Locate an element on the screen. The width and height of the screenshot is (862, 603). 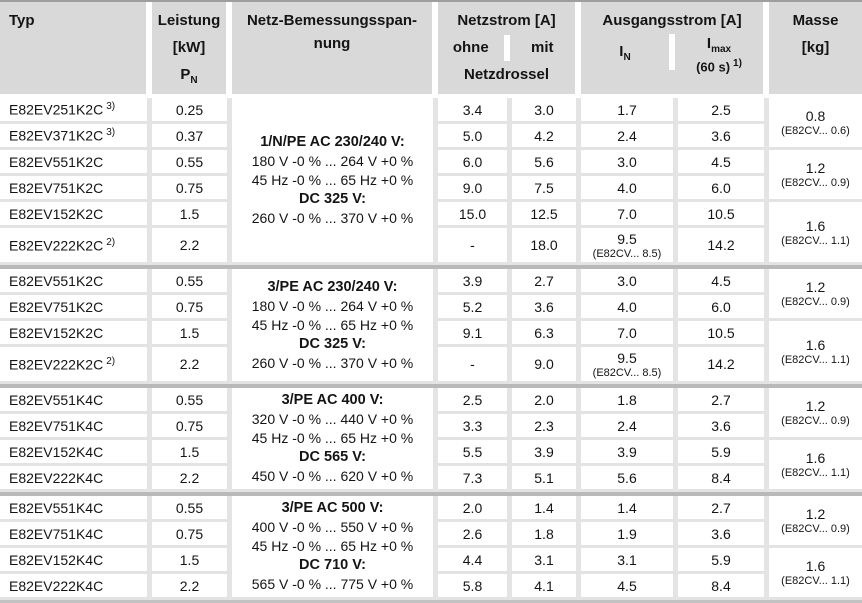
max-current-cell: 10.5 is located at coordinates (723, 215).